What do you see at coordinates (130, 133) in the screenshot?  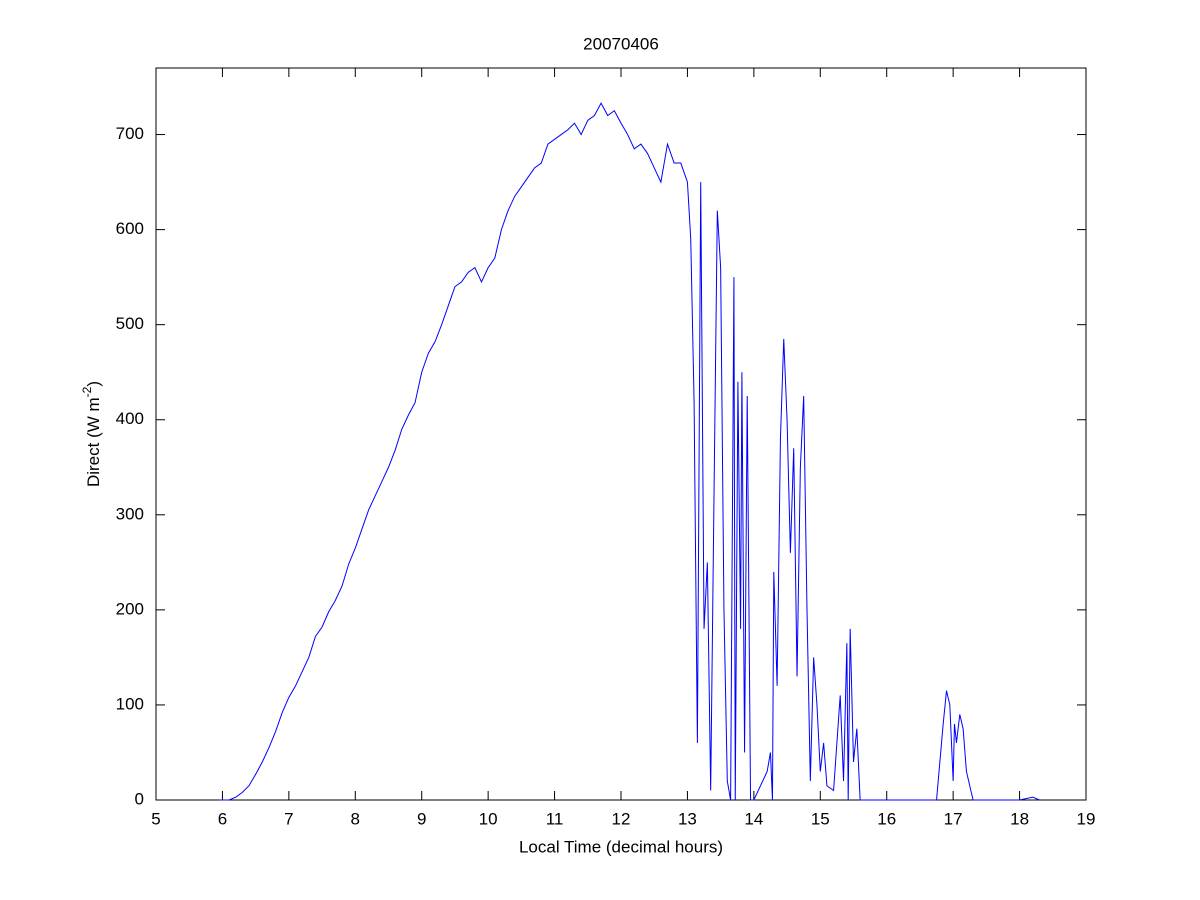 I see `y-tick-label: 700` at bounding box center [130, 133].